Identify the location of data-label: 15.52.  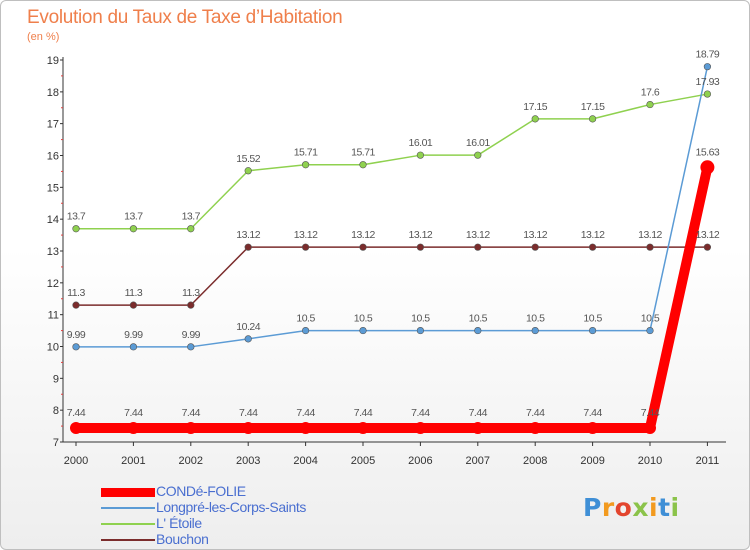
(248, 159).